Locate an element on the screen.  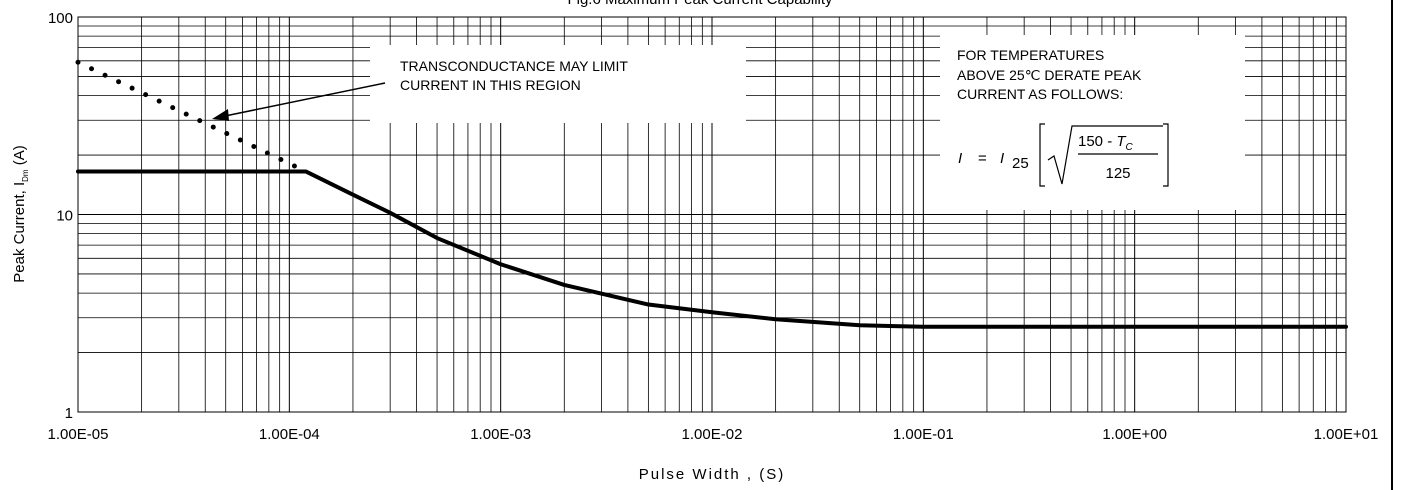
x-tick-label: 1.00E-03 is located at coordinates (500, 434).